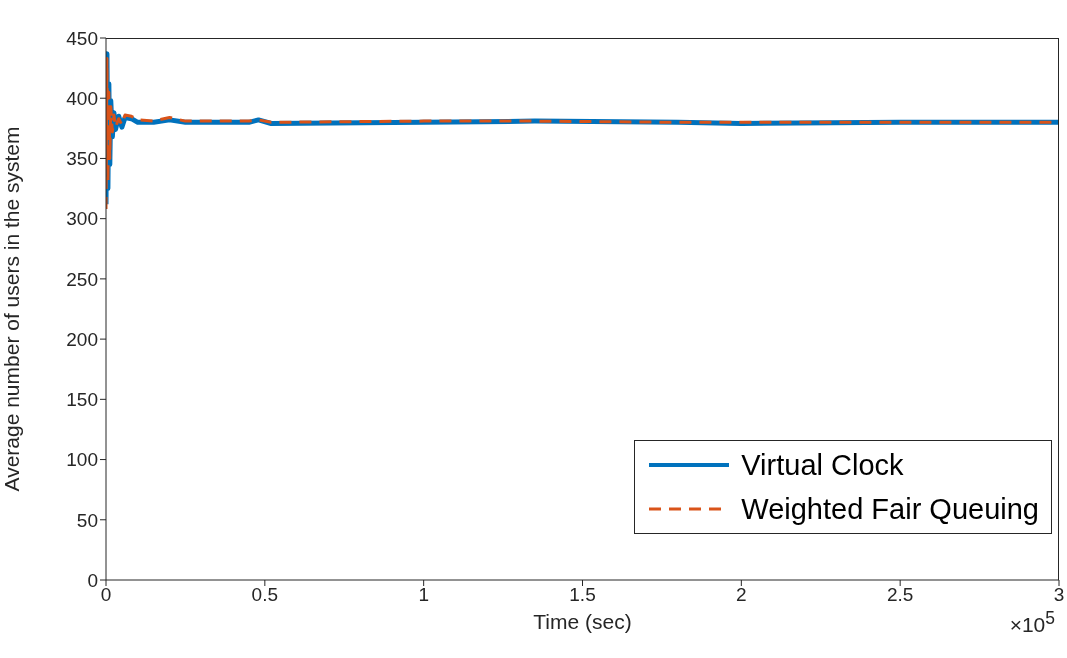 The image size is (1067, 658). What do you see at coordinates (1059, 595) in the screenshot?
I see `x-tick-label: 3` at bounding box center [1059, 595].